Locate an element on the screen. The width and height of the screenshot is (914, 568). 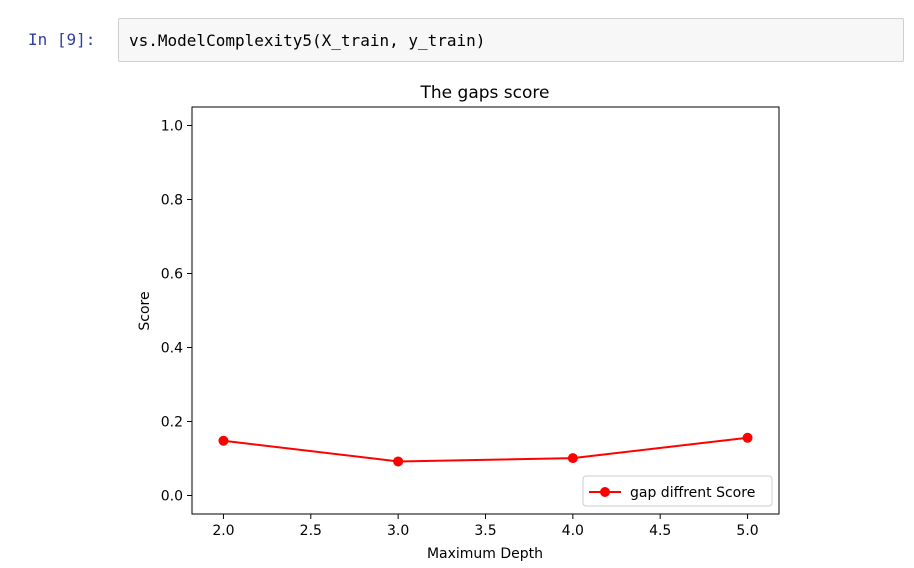
y-tick-label: 0.2 is located at coordinates (172, 423).